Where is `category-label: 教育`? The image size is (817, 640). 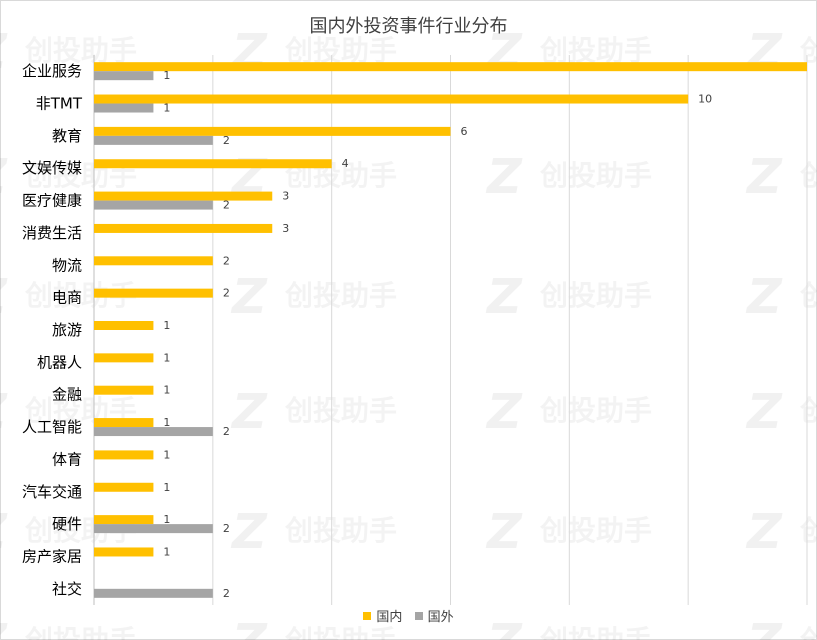 category-label: 教育 is located at coordinates (67, 136).